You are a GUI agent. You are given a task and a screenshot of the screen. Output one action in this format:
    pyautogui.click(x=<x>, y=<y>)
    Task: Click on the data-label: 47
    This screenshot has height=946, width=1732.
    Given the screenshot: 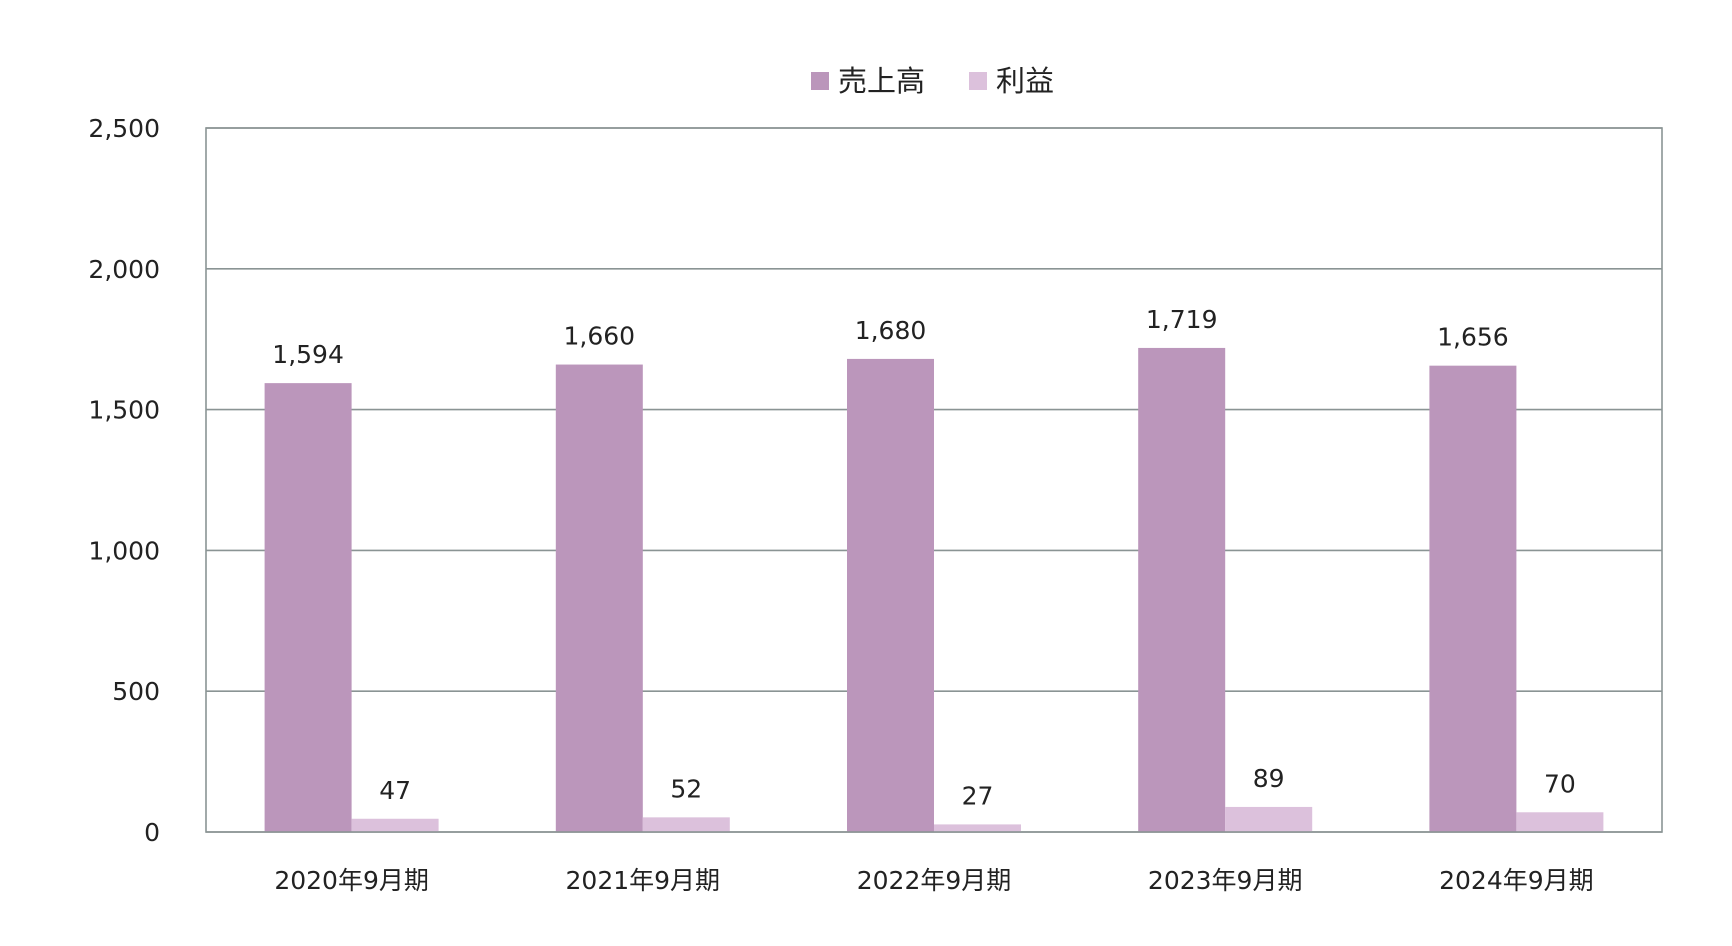 What is the action you would take?
    pyautogui.click(x=395, y=790)
    